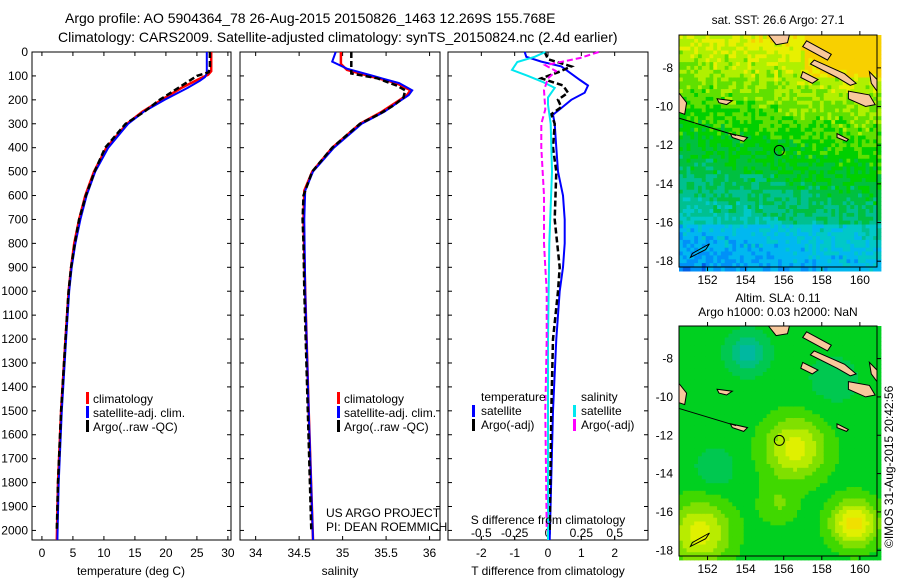 The height and width of the screenshot is (585, 900). What do you see at coordinates (574, 425) in the screenshot?
I see `legend-s-argo-swatch` at bounding box center [574, 425].